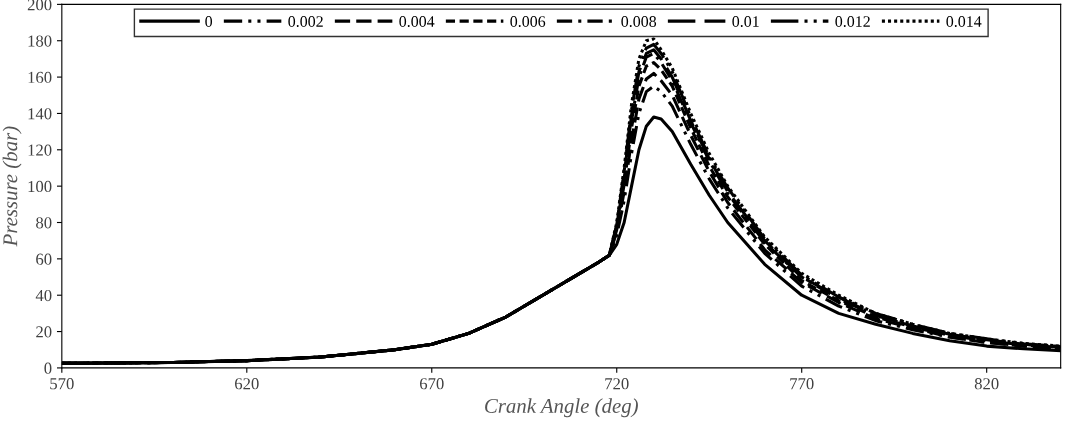 This screenshot has height=438, width=1066. I want to click on y-tick-label: 0, so click(48, 368).